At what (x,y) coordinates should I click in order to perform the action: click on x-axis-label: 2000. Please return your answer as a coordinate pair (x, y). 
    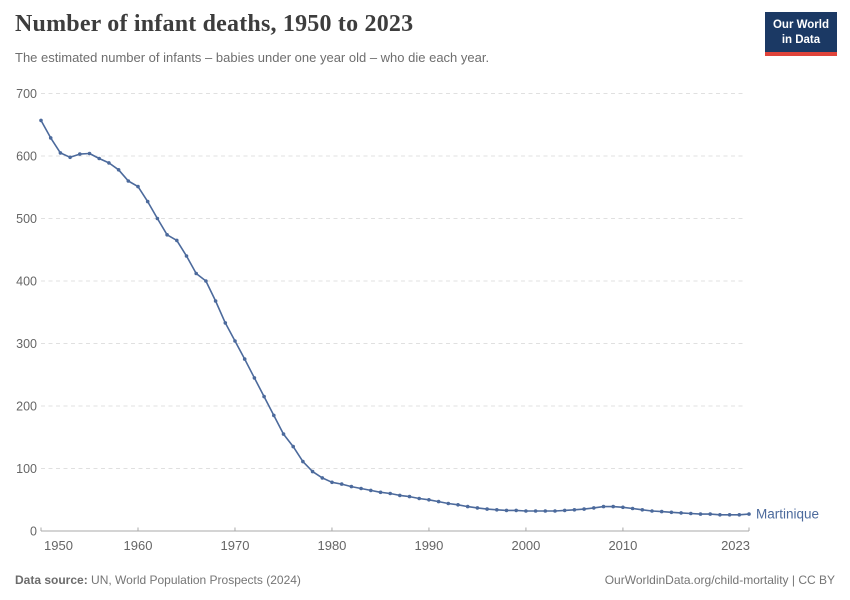
    Looking at the image, I should click on (525, 545).